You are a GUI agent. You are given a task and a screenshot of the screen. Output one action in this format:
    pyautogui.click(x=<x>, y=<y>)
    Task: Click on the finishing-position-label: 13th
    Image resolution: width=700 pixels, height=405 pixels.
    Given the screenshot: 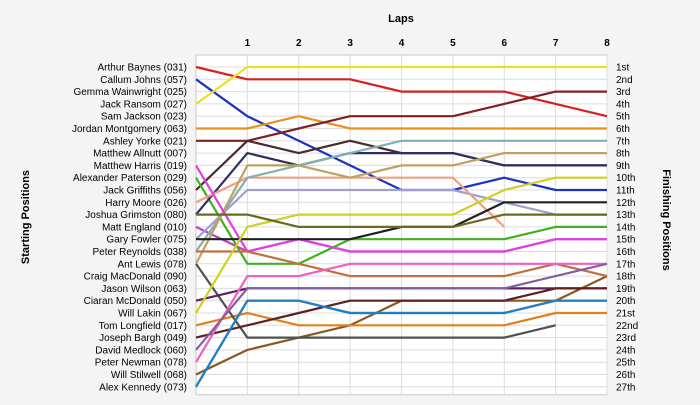 What is the action you would take?
    pyautogui.click(x=625, y=215)
    